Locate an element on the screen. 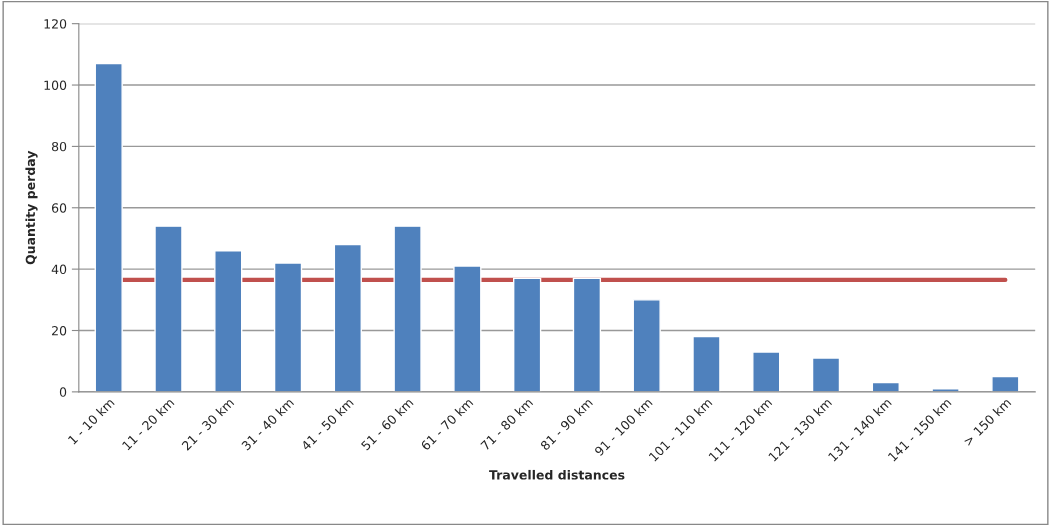 The height and width of the screenshot is (526, 1051). x-tick-label: 61 - 70 km is located at coordinates (447, 424).